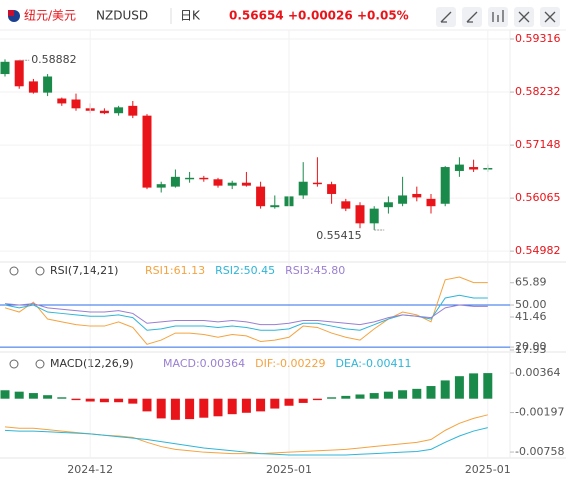 The width and height of the screenshot is (566, 486). What do you see at coordinates (256, 16) in the screenshot?
I see `price: 0.56654` at bounding box center [256, 16].